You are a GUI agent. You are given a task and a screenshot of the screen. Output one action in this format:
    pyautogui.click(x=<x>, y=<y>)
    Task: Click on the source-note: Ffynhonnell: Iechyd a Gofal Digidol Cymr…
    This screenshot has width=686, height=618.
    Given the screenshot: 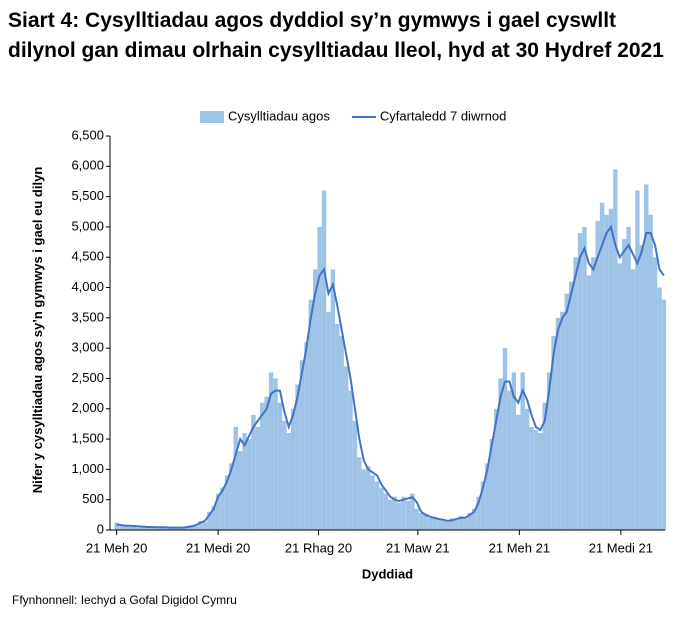 What is the action you would take?
    pyautogui.click(x=124, y=600)
    